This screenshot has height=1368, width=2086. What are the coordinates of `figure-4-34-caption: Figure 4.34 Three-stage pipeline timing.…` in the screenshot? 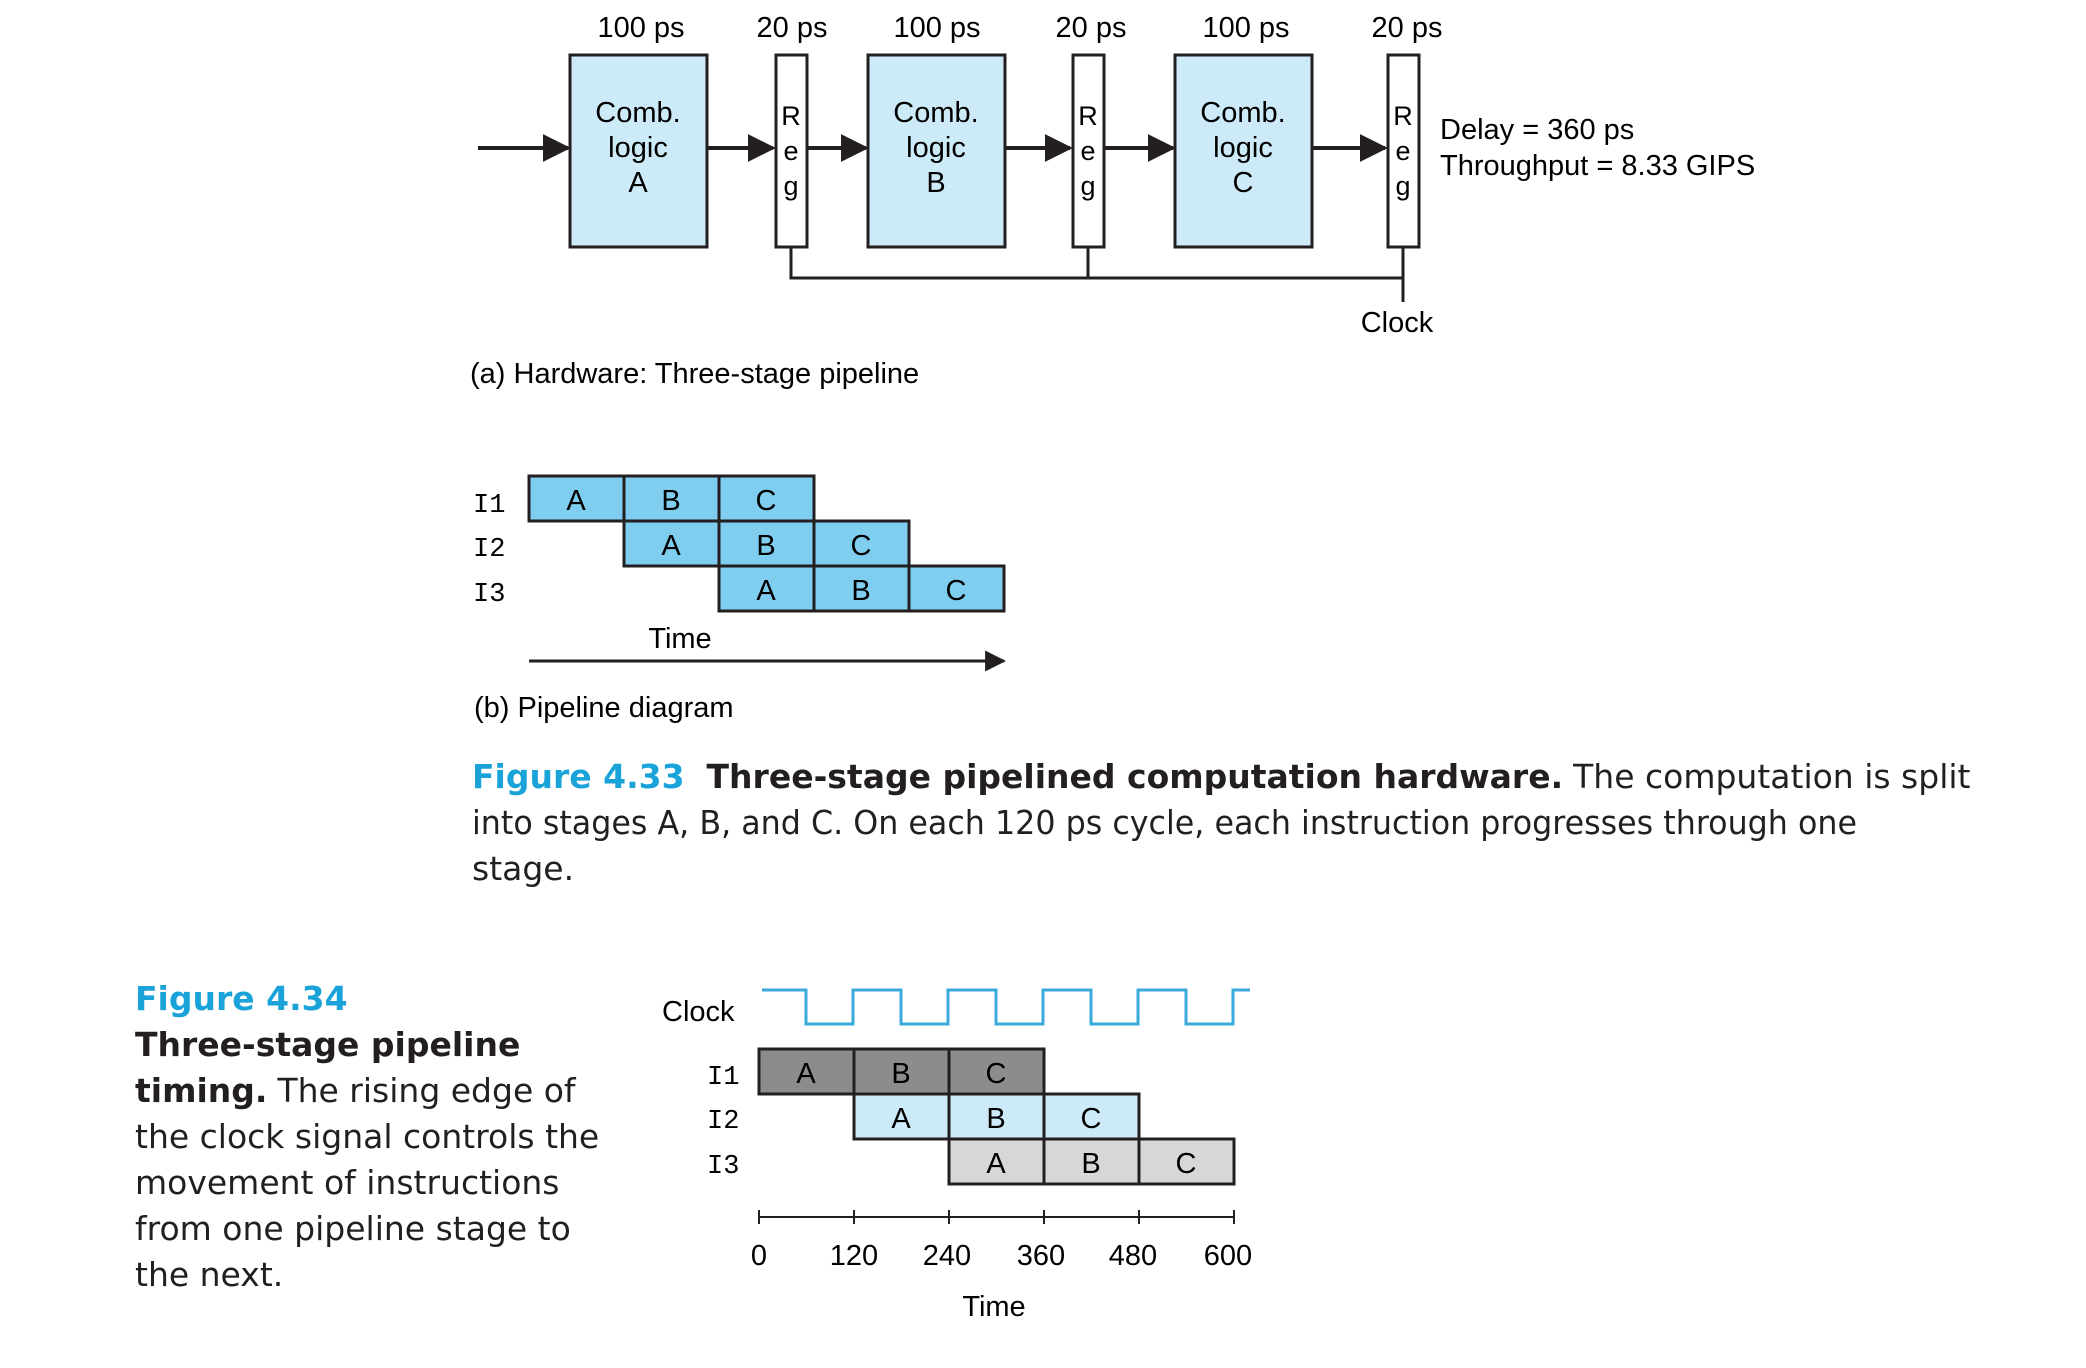 It's located at (367, 1136).